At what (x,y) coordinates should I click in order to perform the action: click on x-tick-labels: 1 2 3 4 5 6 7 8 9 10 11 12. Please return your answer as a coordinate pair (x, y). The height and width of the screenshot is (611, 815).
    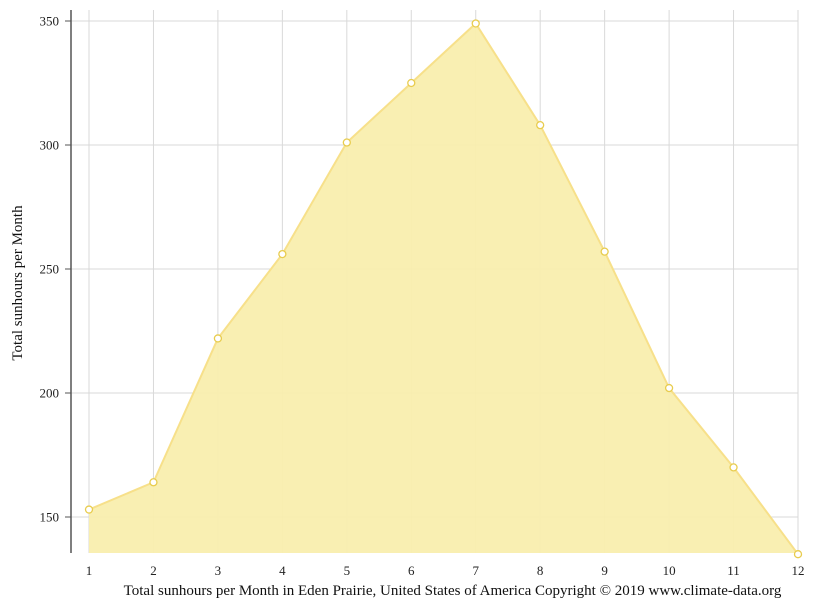
    Looking at the image, I should click on (445, 570).